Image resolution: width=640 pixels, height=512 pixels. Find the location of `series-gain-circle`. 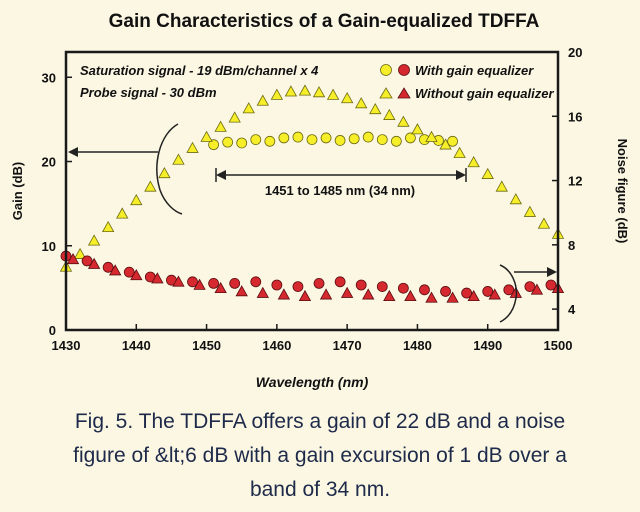

series-gain-circle is located at coordinates (333, 141).